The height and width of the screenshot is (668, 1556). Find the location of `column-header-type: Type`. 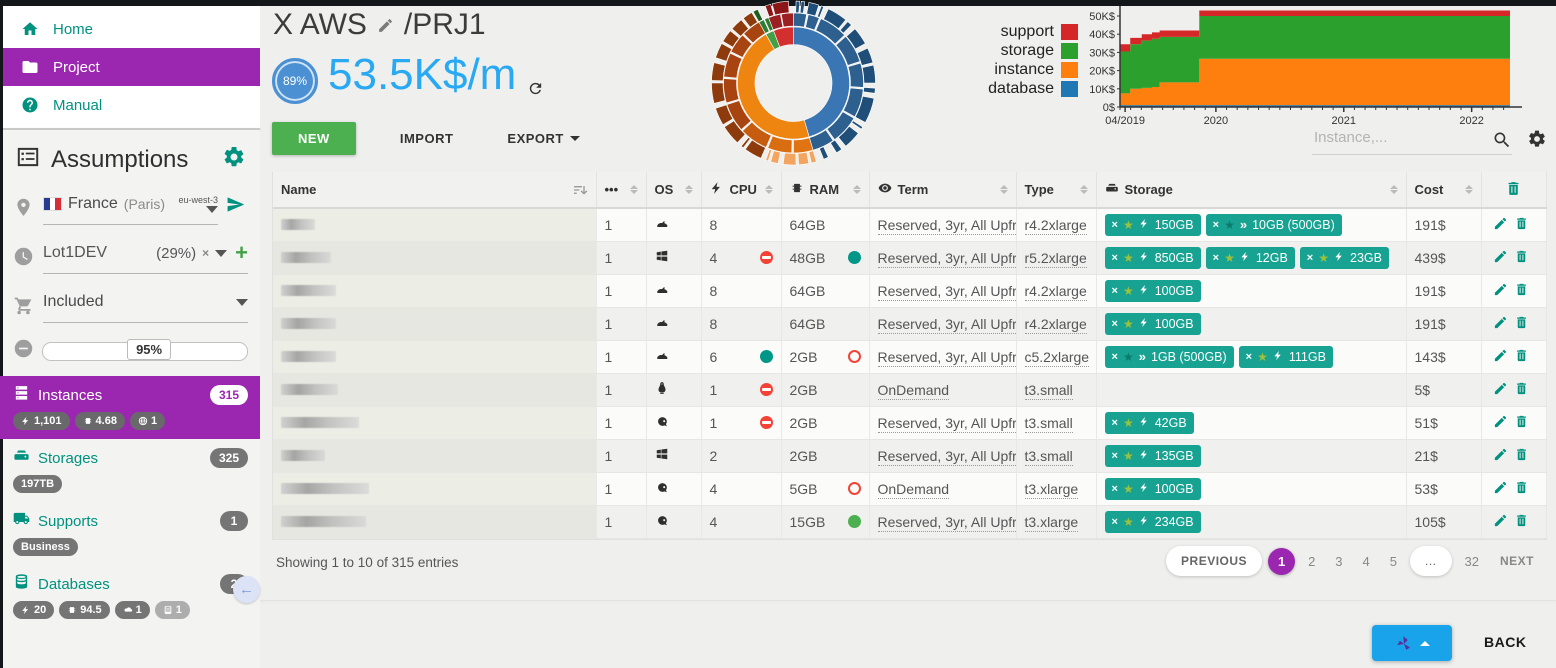

column-header-type: Type is located at coordinates (1056, 190).